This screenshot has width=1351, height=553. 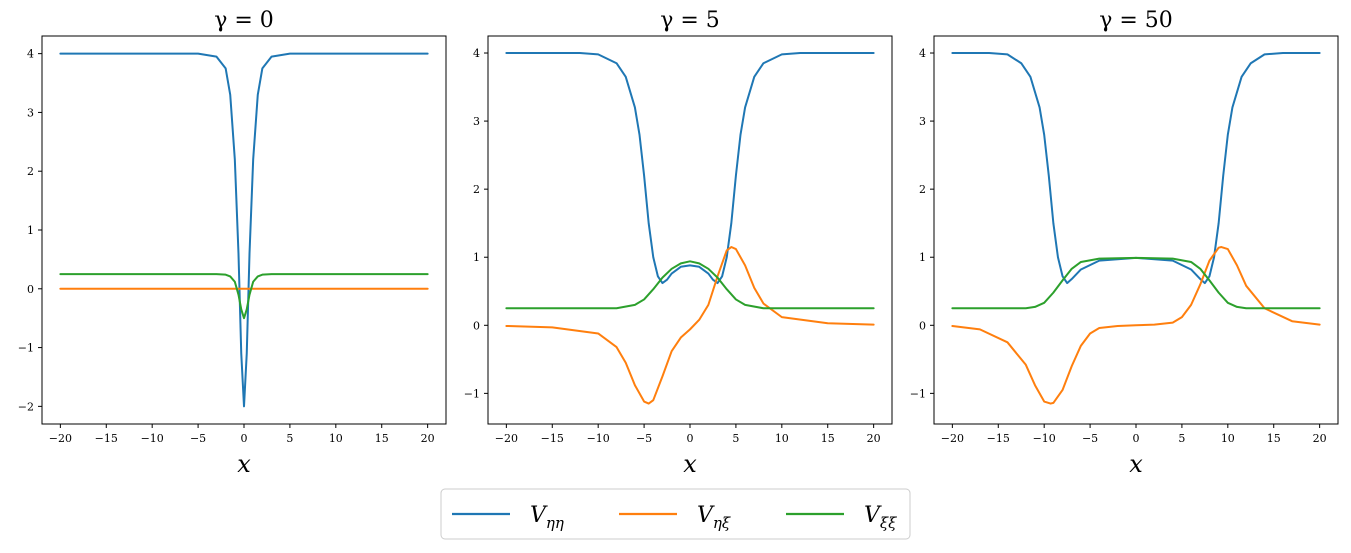 I want to click on y-tick-label: −2, so click(x=26, y=406).